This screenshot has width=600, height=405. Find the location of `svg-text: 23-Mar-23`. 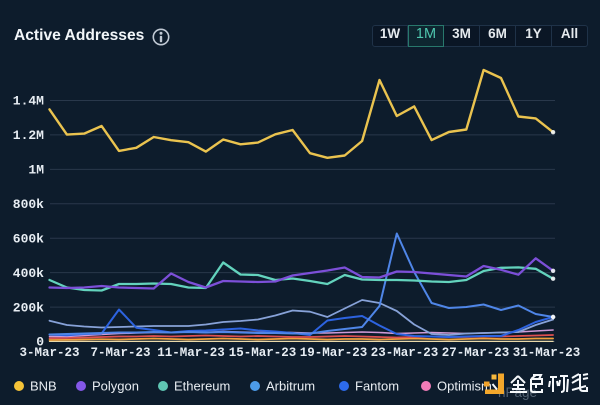

svg-text: 23-Mar-23 is located at coordinates (405, 353).